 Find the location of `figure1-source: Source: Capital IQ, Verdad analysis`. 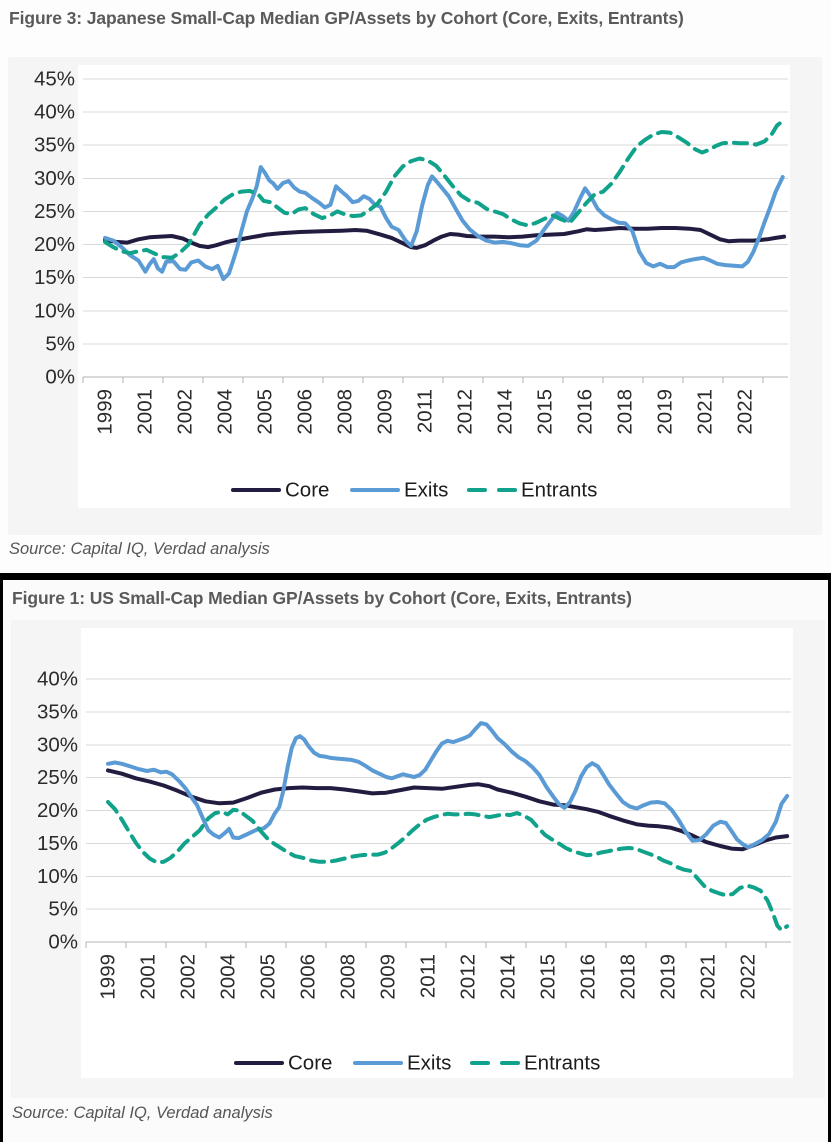

figure1-source: Source: Capital IQ, Verdad analysis is located at coordinates (142, 1113).